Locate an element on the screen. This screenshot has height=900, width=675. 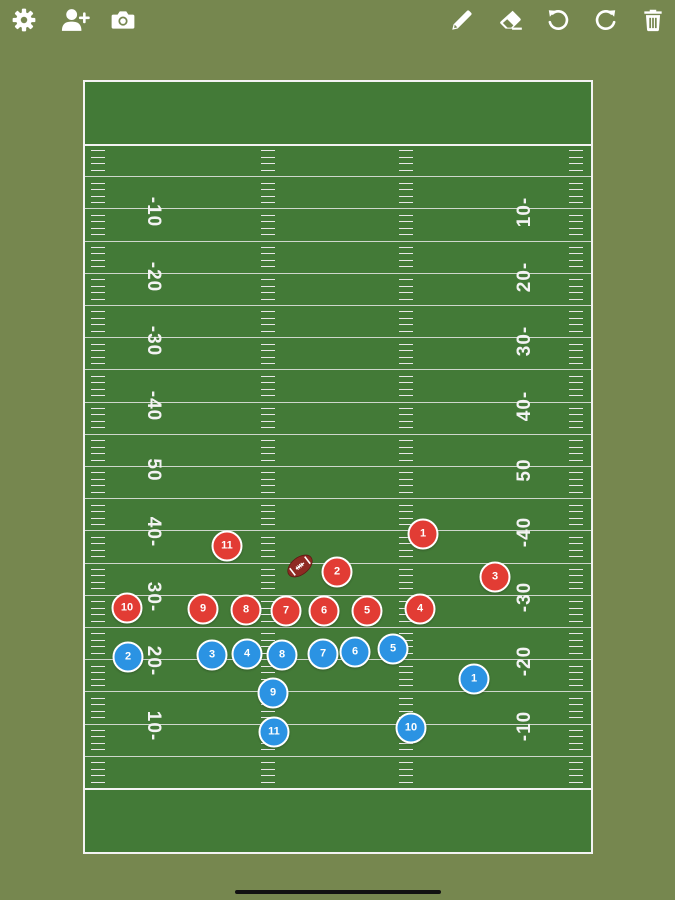
red-player: 10 is located at coordinates (127, 608).